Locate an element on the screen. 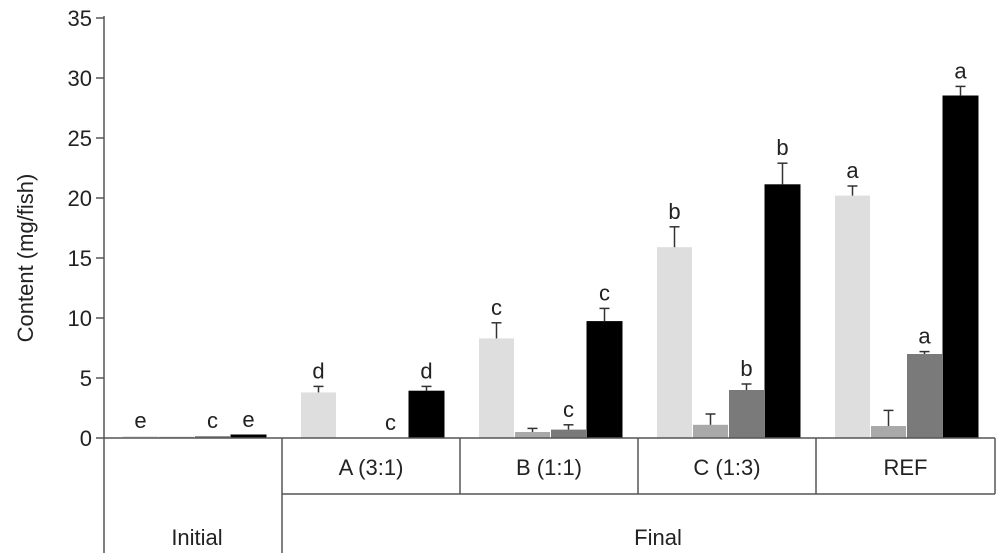 Image resolution: width=1000 pixels, height=553 pixels. outer-group-label-final: Final is located at coordinates (658, 537).